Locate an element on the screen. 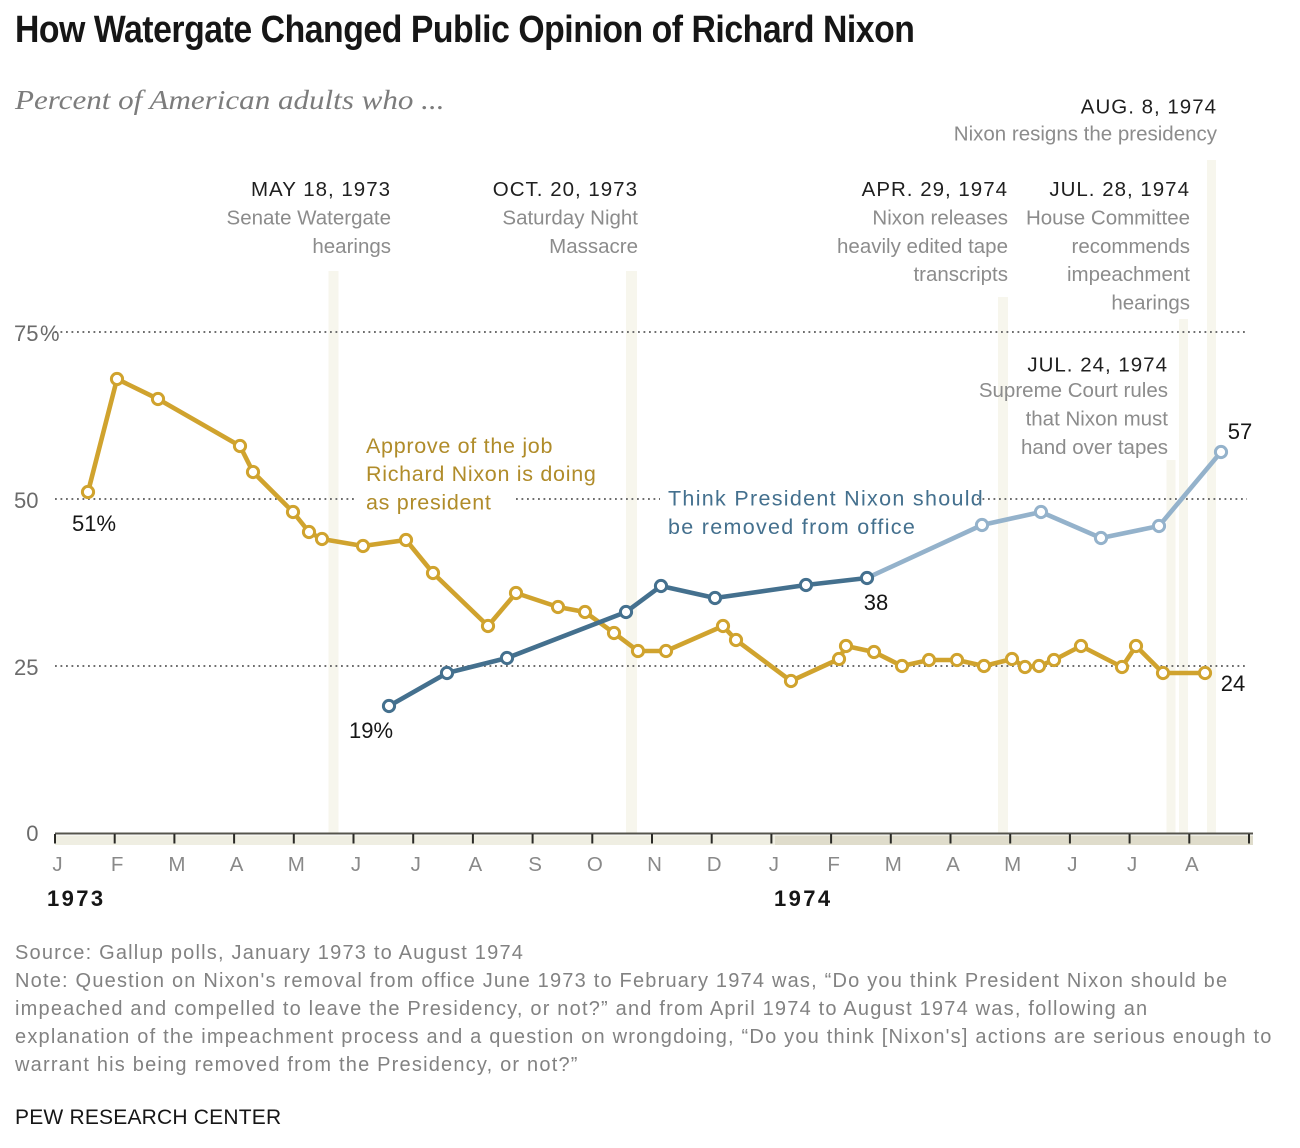  svg-text: AUG. 8, 1974 is located at coordinates (1149, 107).